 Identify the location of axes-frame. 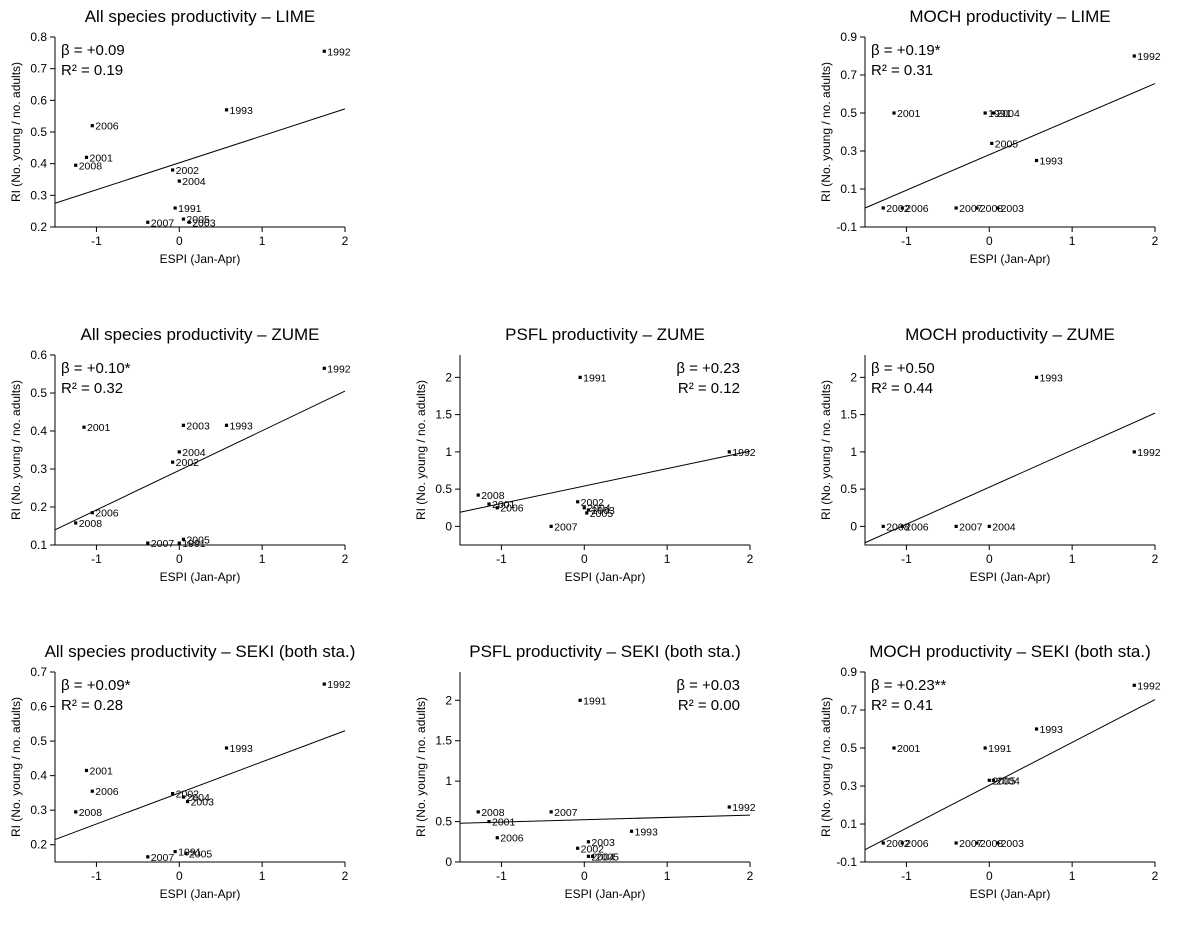
(1009, 450).